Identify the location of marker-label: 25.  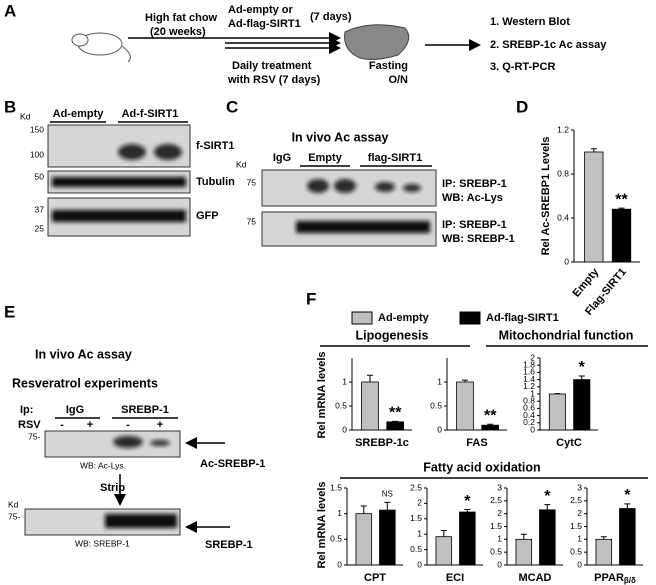
(40, 228).